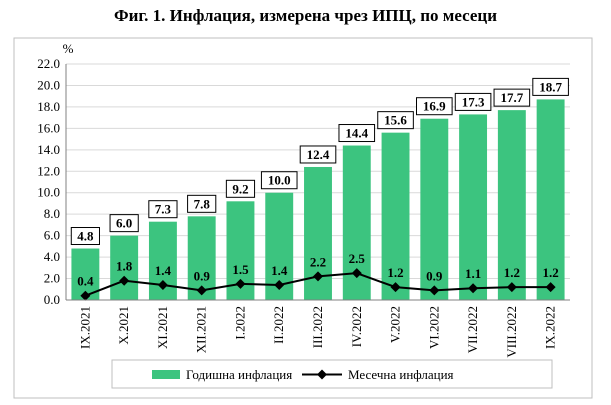  What do you see at coordinates (166, 374) in the screenshot?
I see `legend-swatch-bar` at bounding box center [166, 374].